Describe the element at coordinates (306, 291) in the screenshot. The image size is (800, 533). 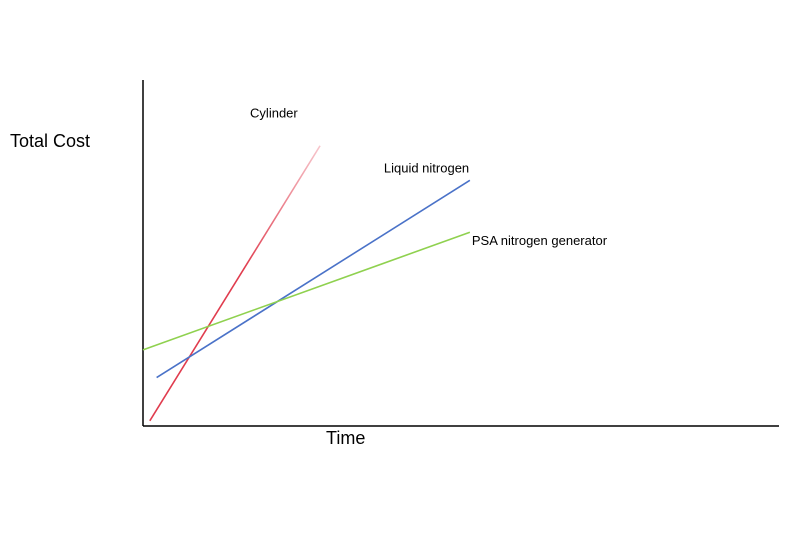
I see `series-line-psa-nitrogen-generator` at that location.